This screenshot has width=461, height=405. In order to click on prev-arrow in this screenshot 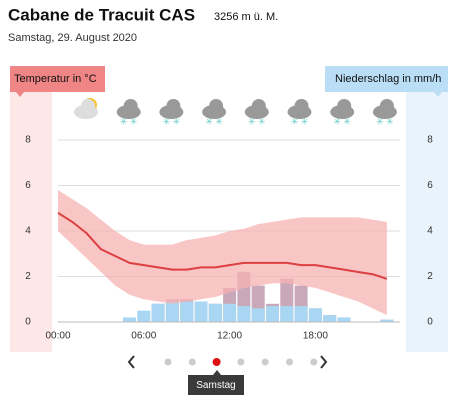, I will do `click(131, 362)`.